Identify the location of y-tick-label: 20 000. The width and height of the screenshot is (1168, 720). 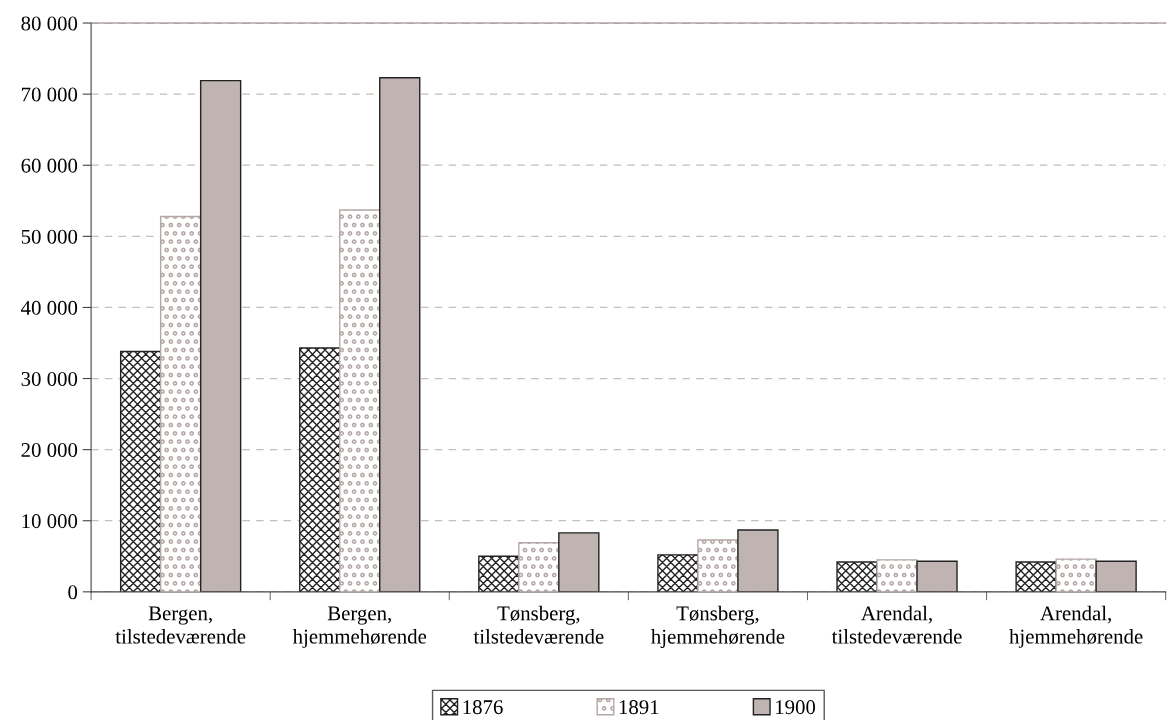
(49, 450).